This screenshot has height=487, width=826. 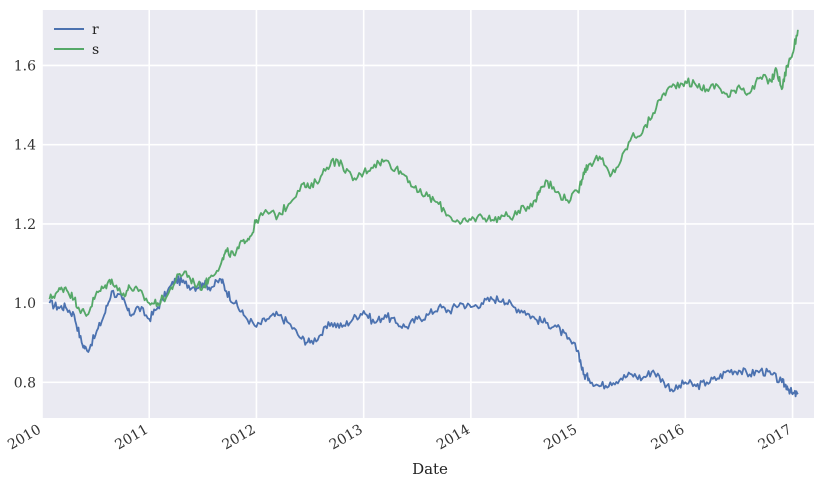 I want to click on y-tick-label: 1.2, so click(x=25, y=225).